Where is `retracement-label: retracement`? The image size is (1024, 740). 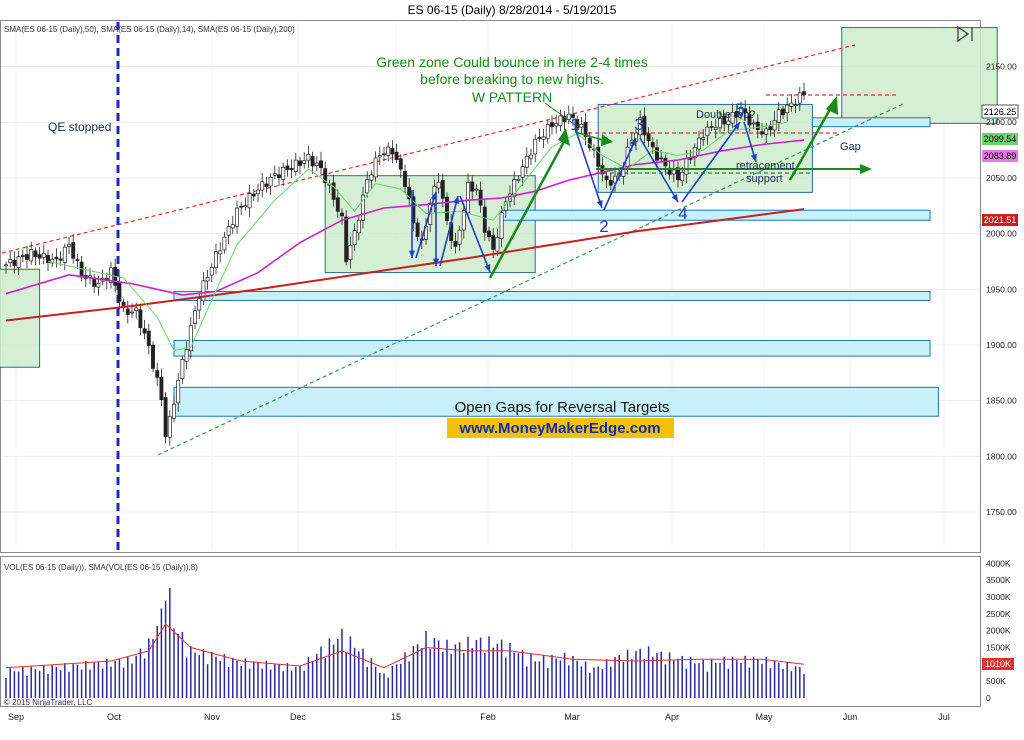
retracement-label: retracement is located at coordinates (765, 166).